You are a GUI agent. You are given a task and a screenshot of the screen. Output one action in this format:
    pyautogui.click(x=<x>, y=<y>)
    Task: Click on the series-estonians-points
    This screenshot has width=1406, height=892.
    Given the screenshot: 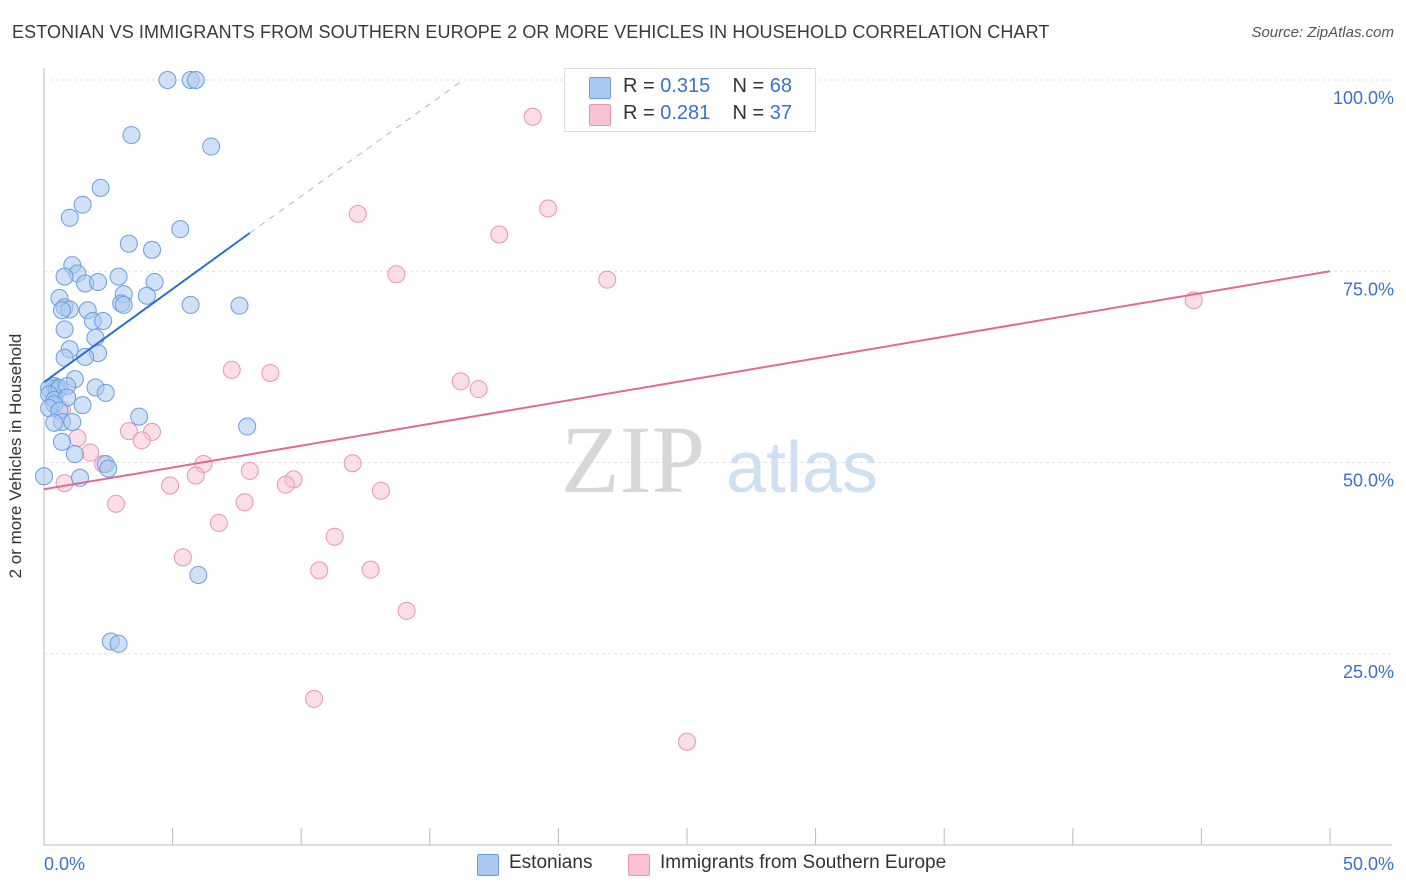 What is the action you would take?
    pyautogui.click(x=146, y=362)
    